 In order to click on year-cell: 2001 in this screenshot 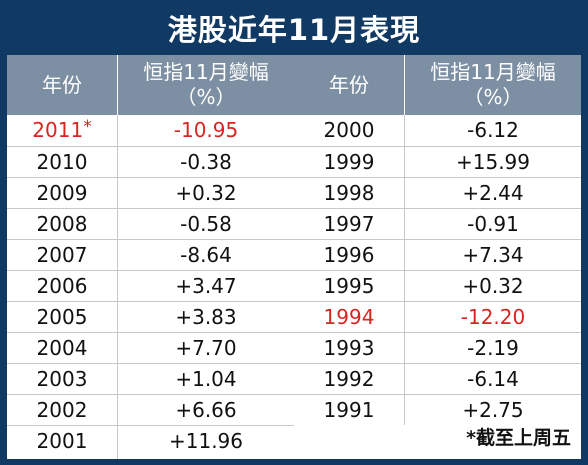, I will do `click(62, 441)`.